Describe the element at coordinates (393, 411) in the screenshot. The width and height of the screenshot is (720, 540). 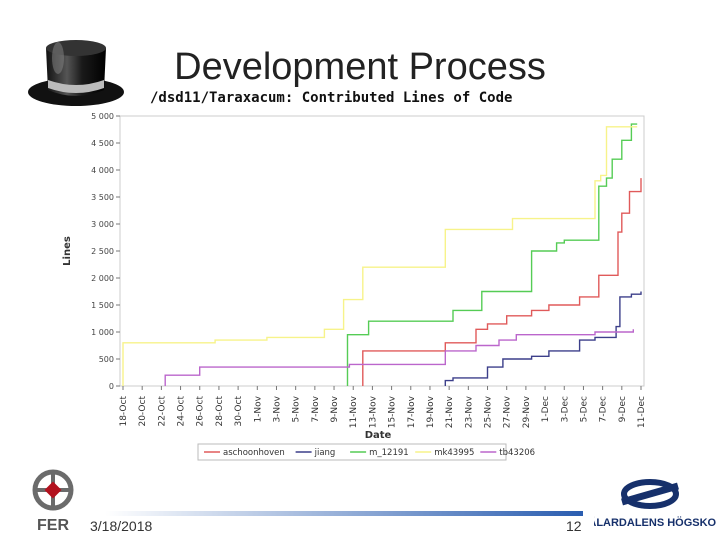
I see `x-tick-label: 15-Nov` at that location.